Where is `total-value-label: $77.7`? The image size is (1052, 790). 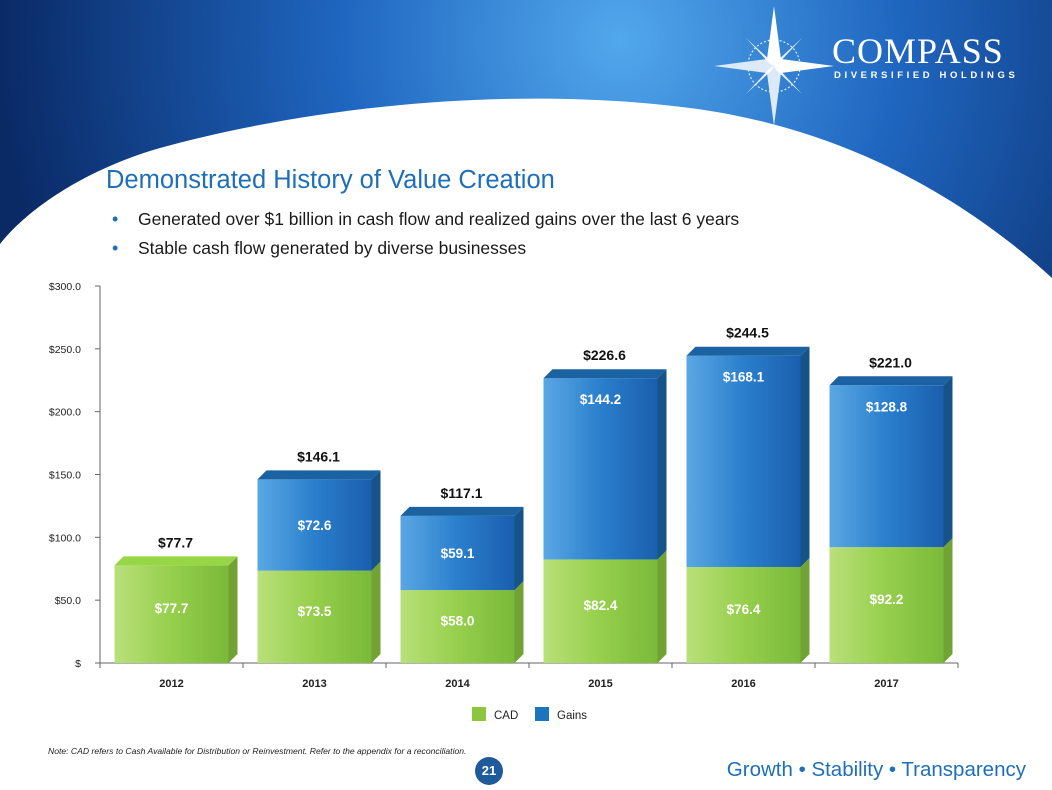
total-value-label: $77.7 is located at coordinates (175, 542).